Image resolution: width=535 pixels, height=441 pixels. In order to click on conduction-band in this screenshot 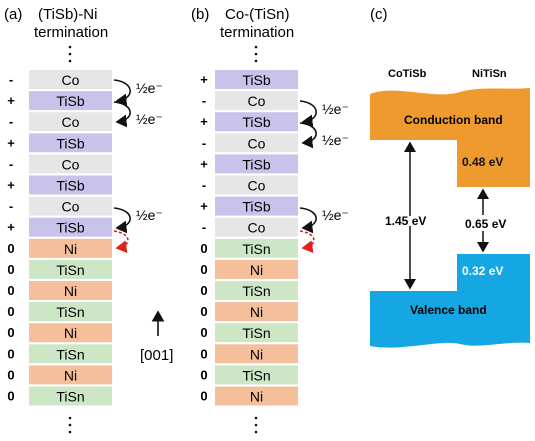, I will do `click(450, 137)`.